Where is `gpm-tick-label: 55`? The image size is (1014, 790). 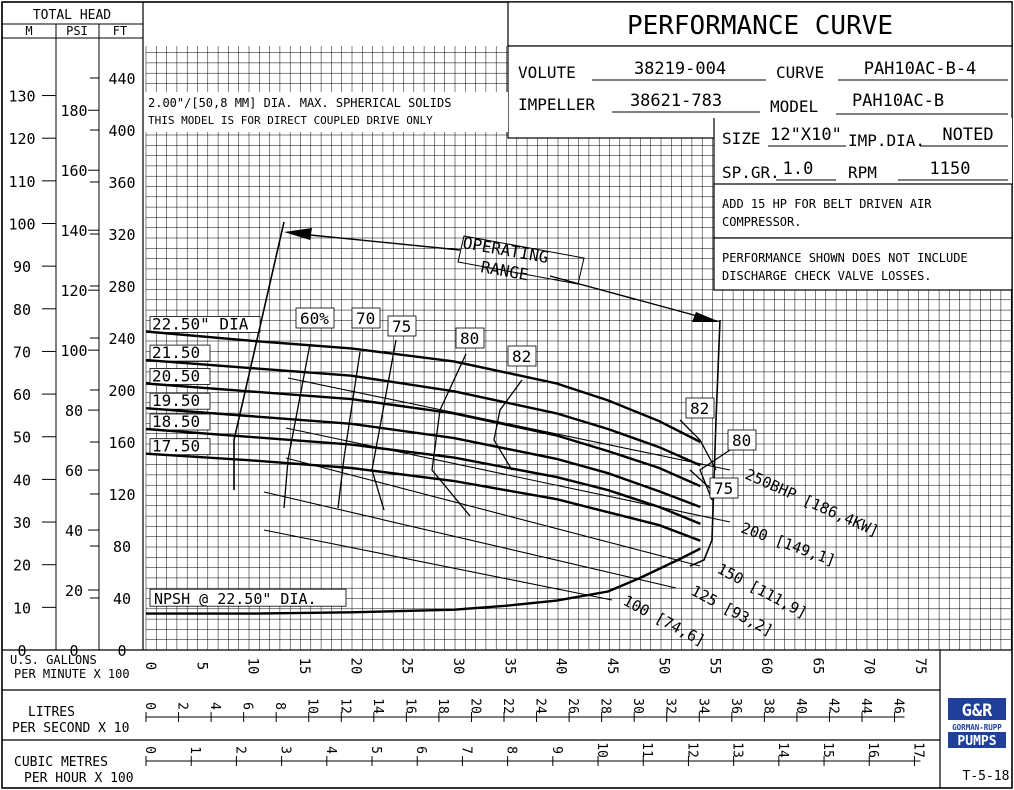 gpm-tick-label: 55 is located at coordinates (715, 666).